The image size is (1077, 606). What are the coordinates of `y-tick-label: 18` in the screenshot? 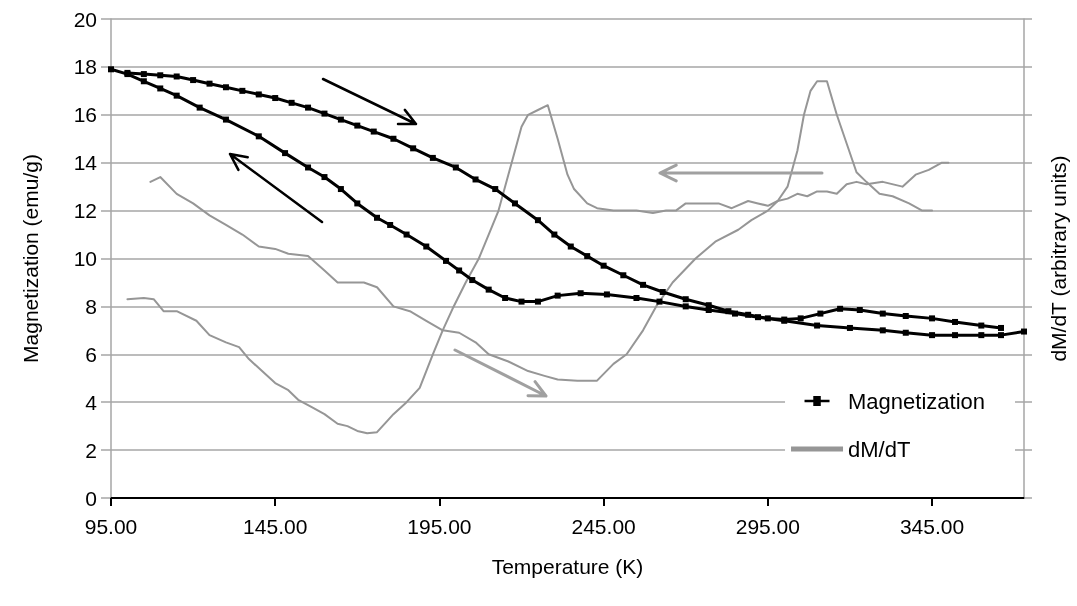 It's located at (85, 67).